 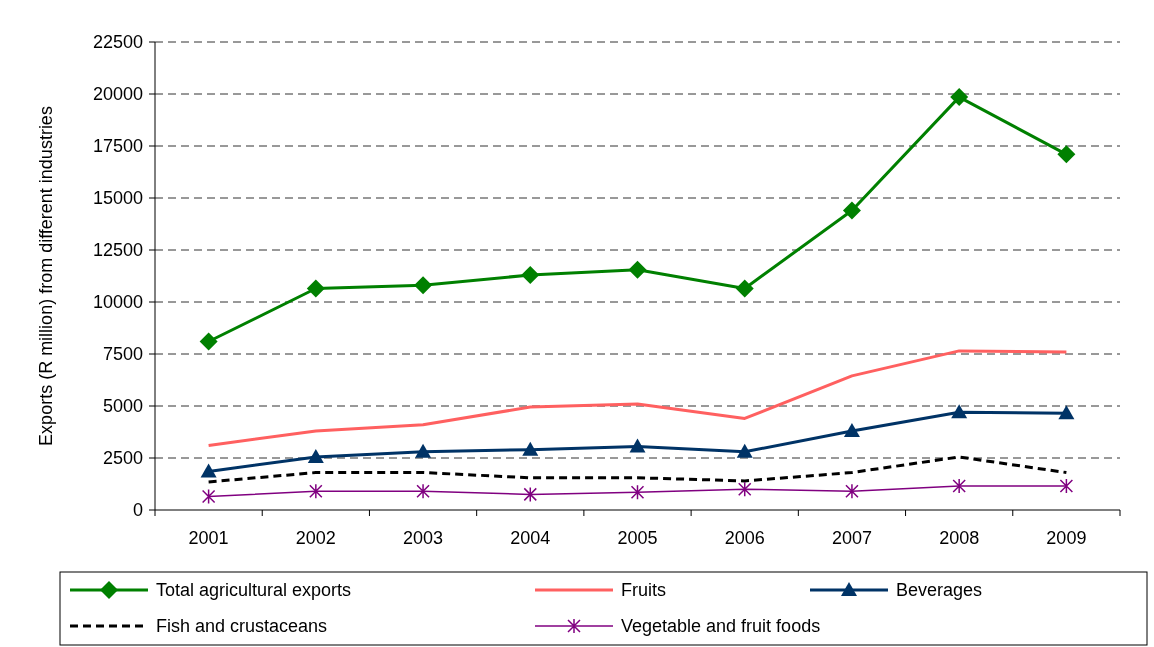 What do you see at coordinates (643, 590) in the screenshot?
I see `legend-label: Fruits` at bounding box center [643, 590].